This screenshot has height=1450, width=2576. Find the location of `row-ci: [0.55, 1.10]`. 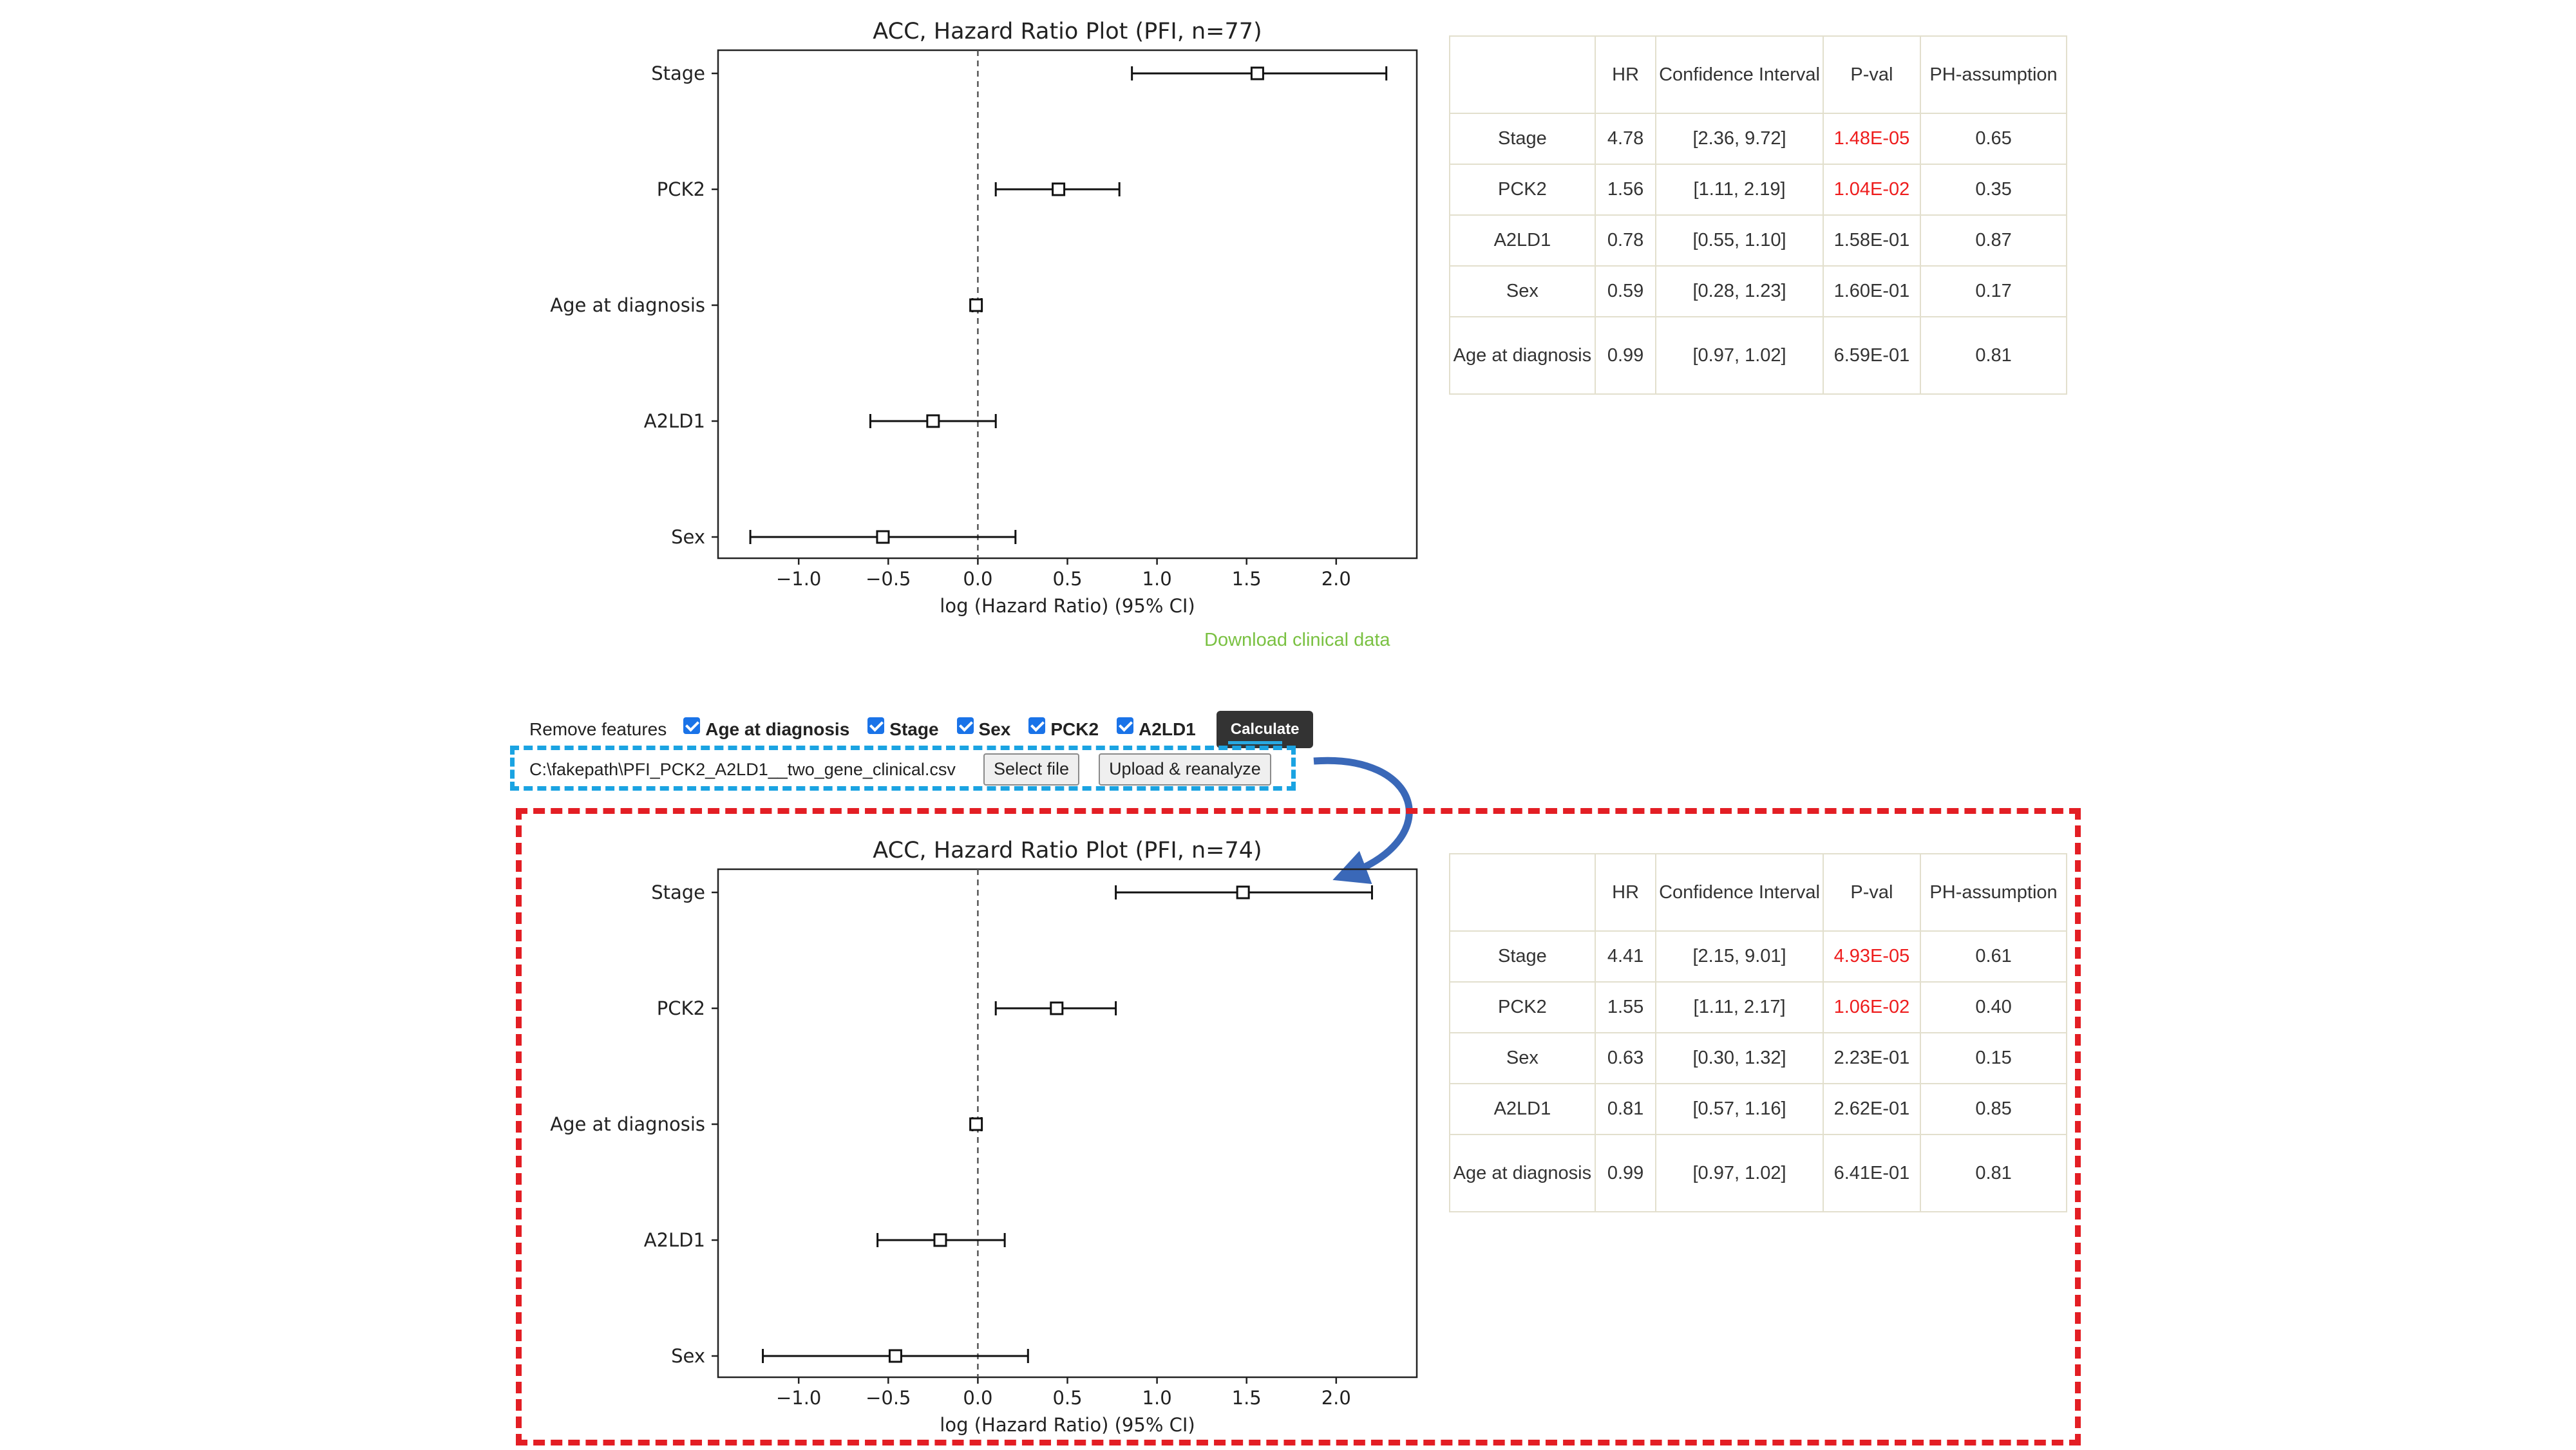

row-ci: [0.55, 1.10] is located at coordinates (1739, 241).